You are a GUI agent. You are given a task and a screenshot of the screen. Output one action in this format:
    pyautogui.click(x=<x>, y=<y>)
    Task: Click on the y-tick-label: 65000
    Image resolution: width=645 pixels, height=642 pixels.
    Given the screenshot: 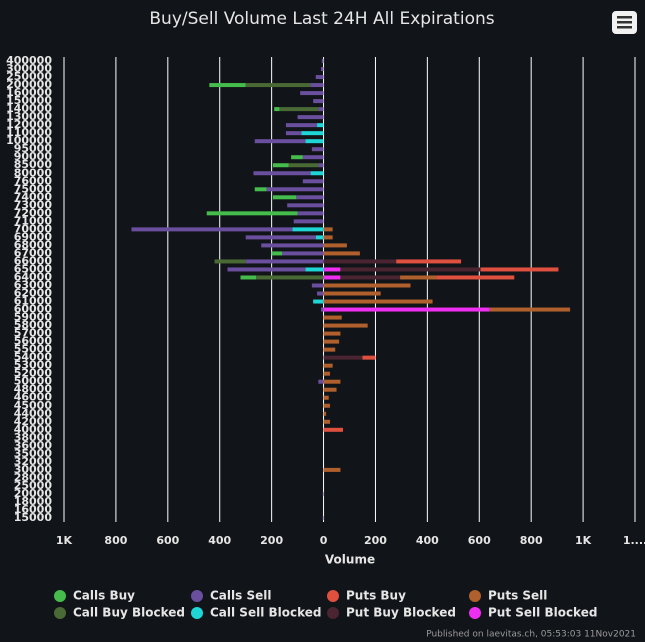 What is the action you would take?
    pyautogui.click(x=33, y=268)
    